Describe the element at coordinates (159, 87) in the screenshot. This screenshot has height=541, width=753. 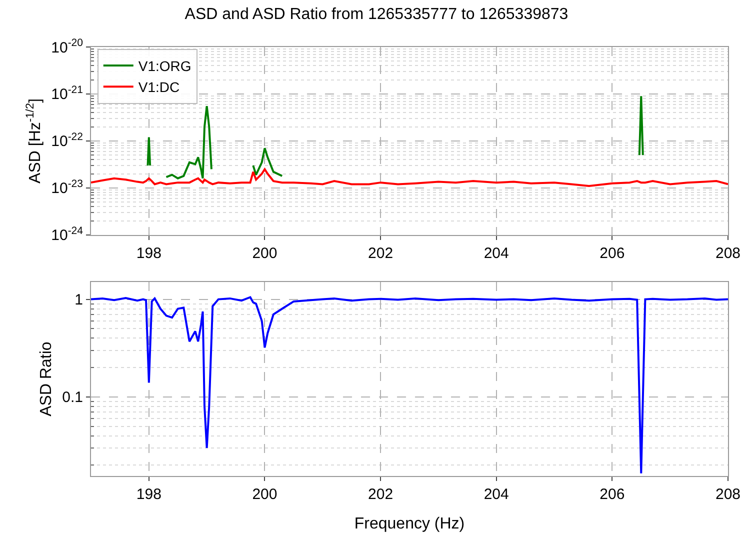
I see `legend-label: V1:DC` at that location.